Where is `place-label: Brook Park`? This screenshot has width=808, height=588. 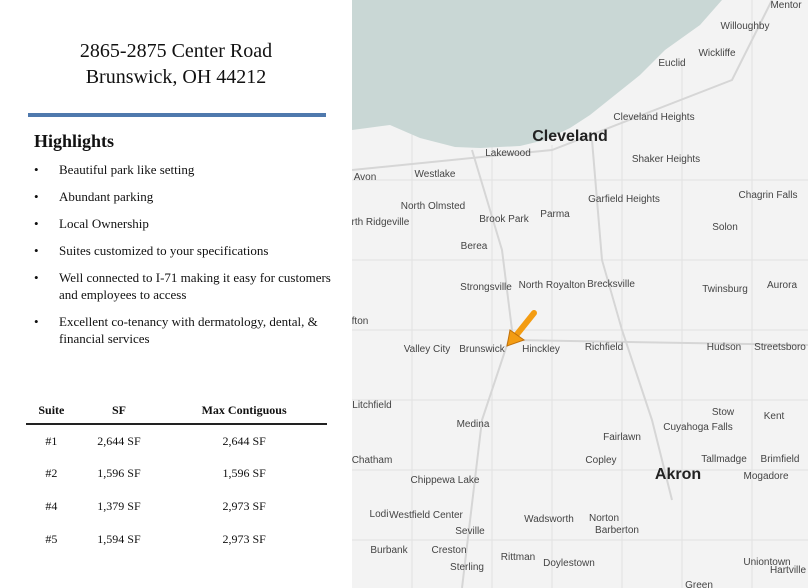
place-label: Brook Park is located at coordinates (504, 219).